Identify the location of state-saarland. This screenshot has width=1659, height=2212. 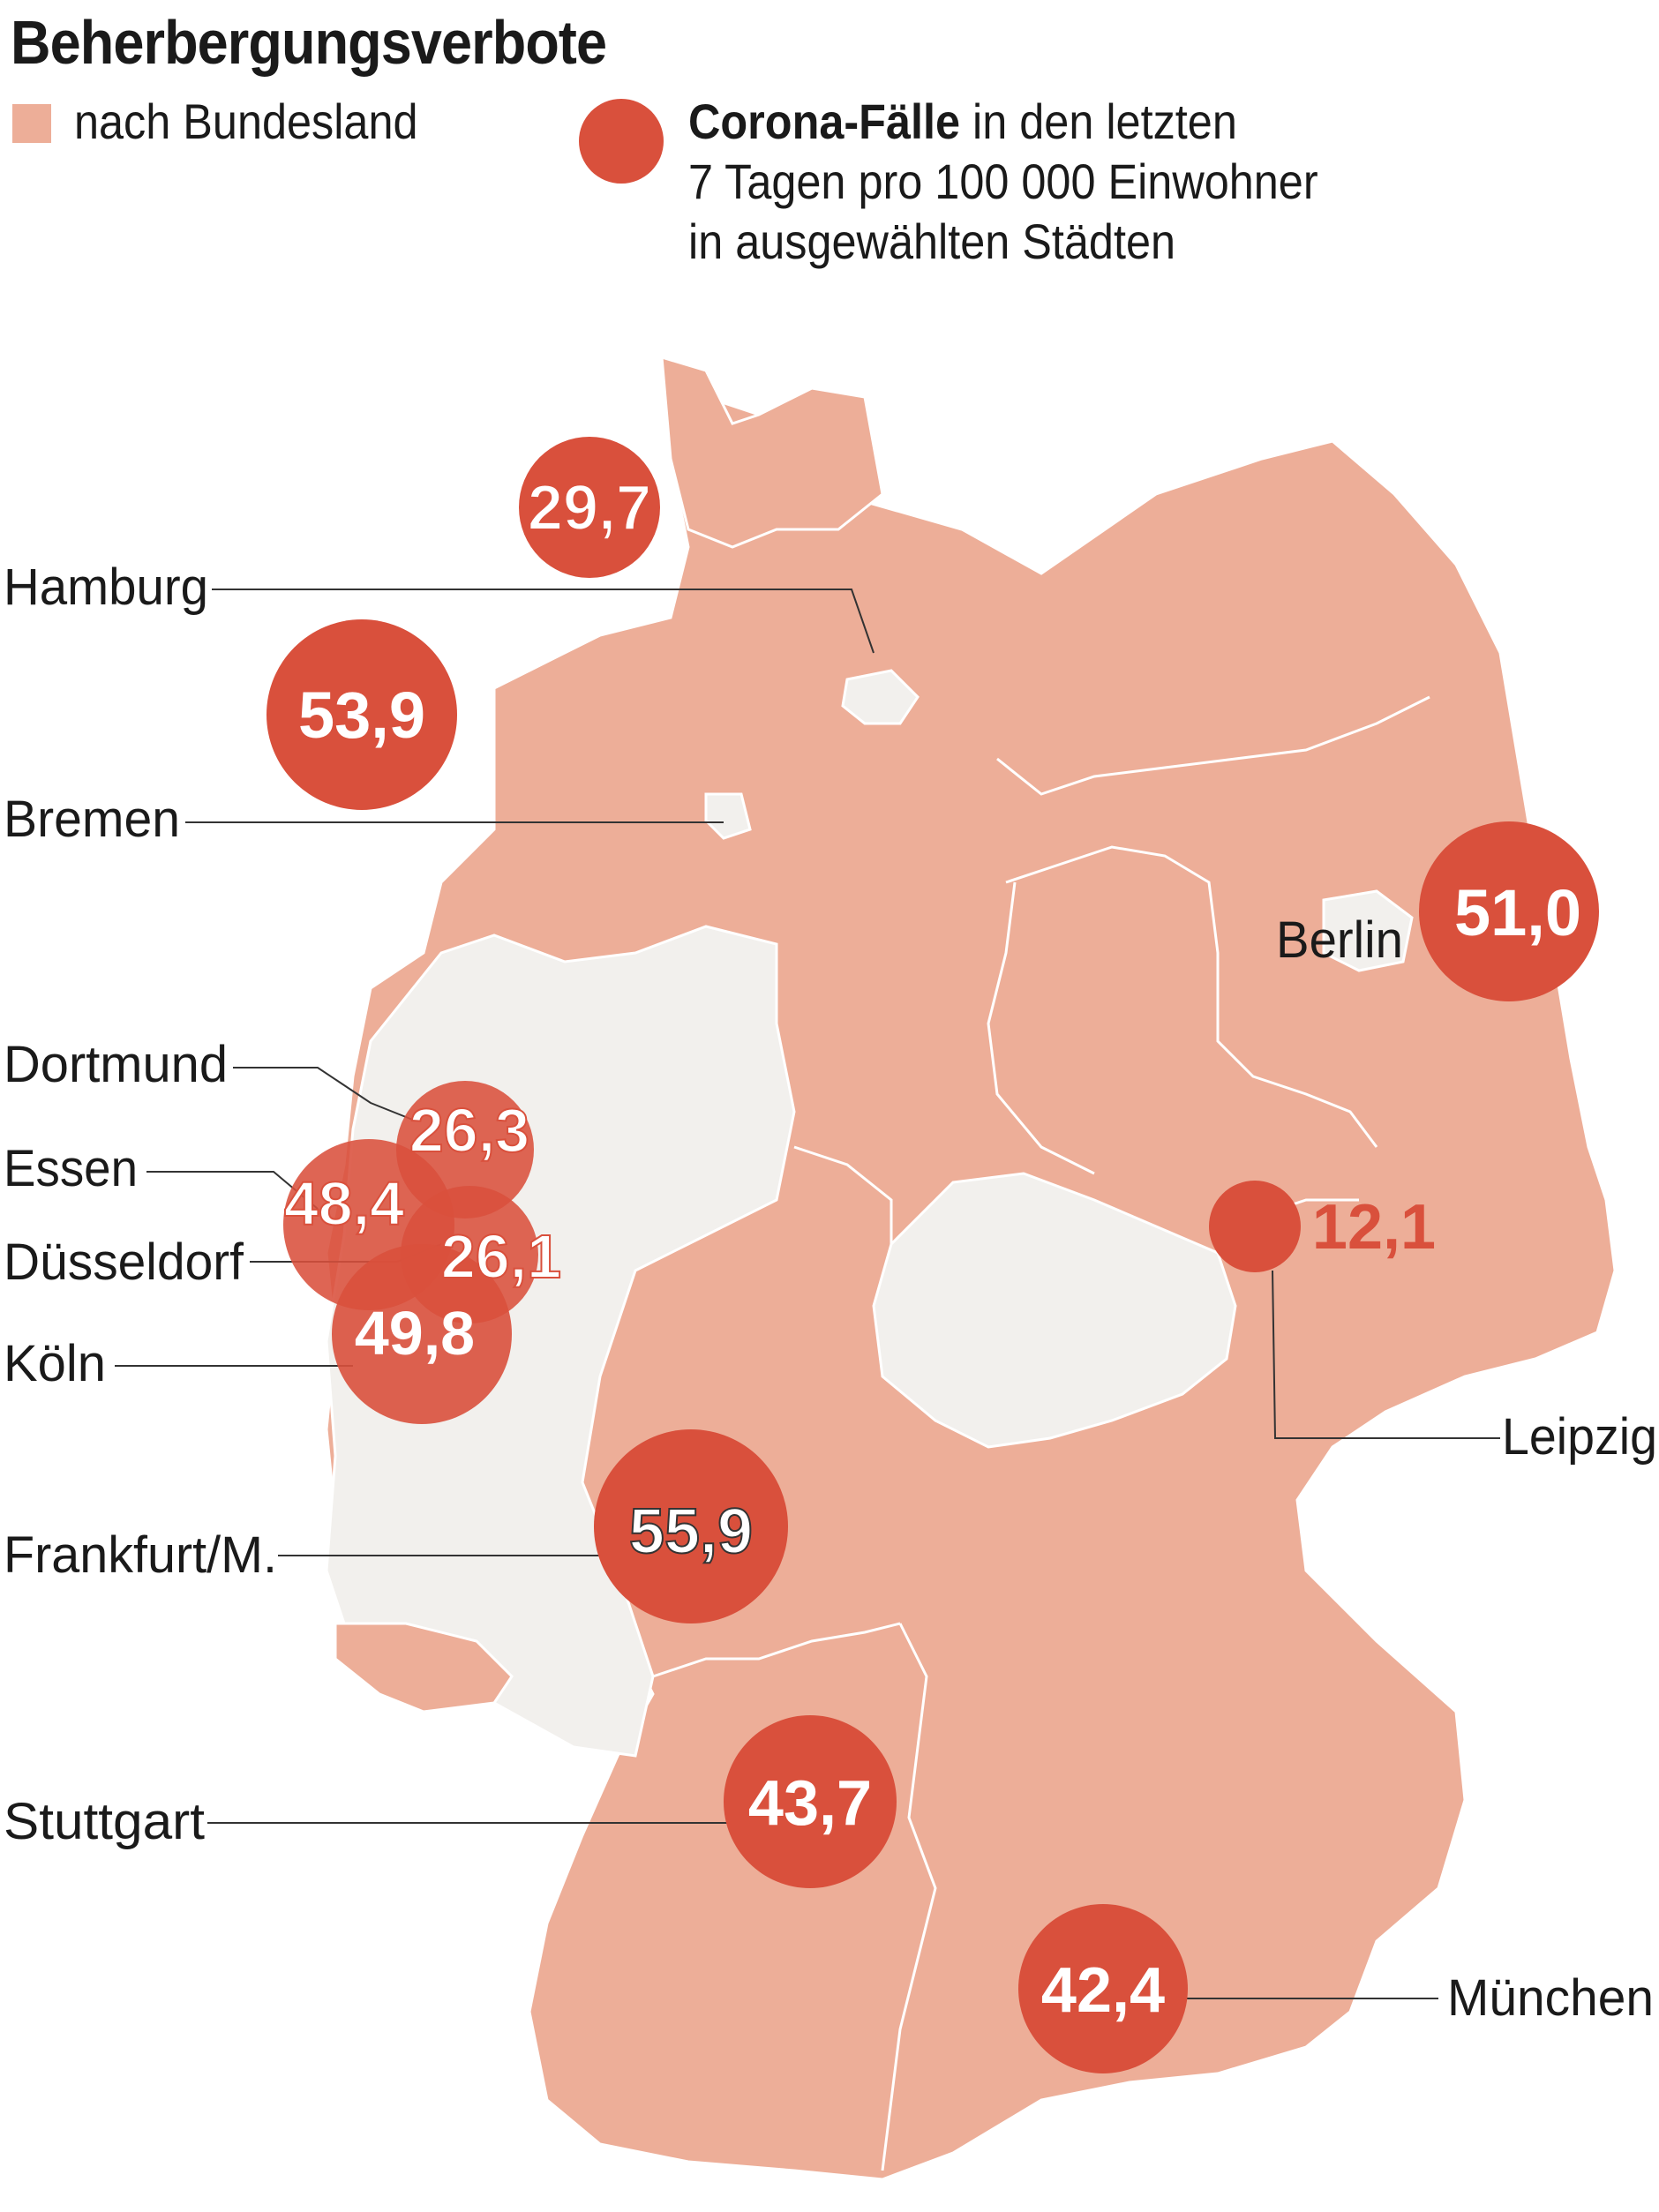
(424, 1668).